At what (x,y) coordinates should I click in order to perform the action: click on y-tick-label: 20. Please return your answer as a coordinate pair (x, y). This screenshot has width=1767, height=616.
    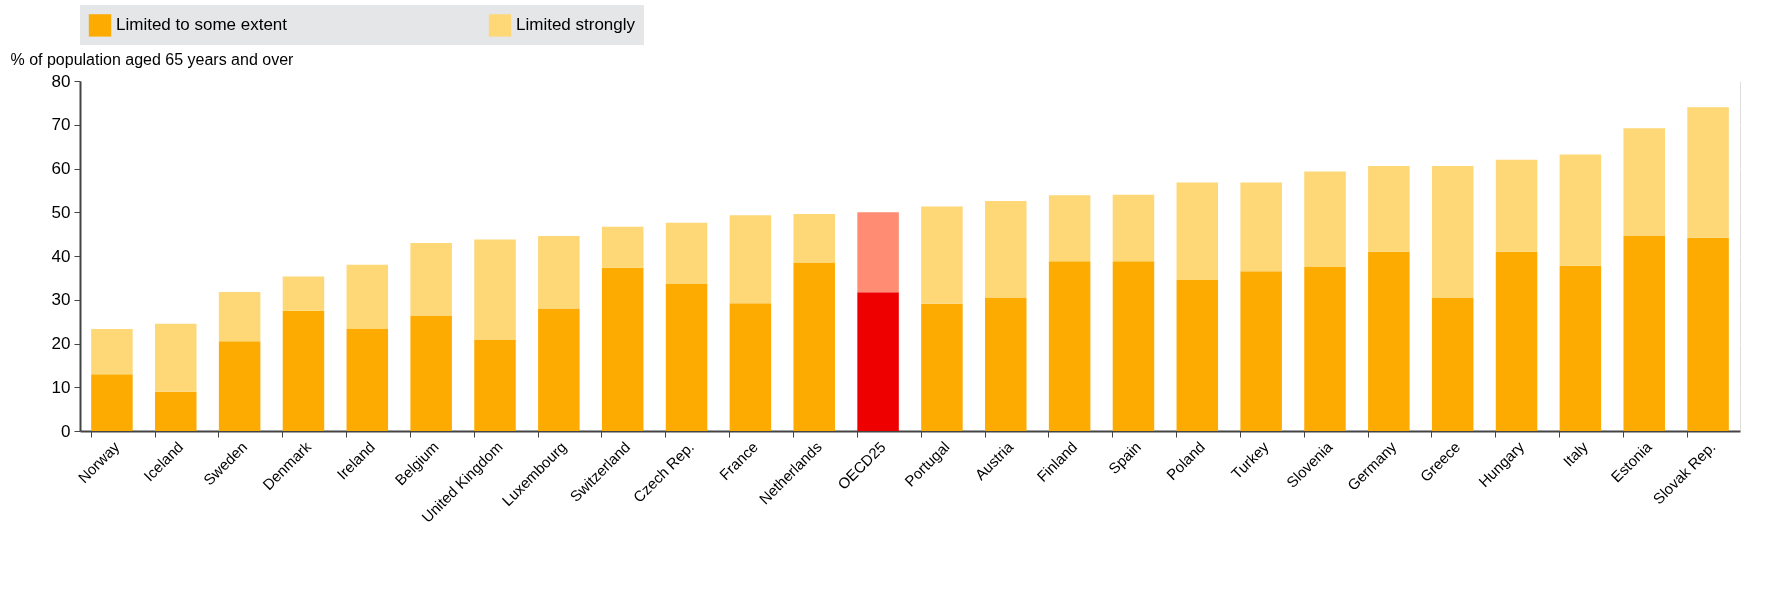
    Looking at the image, I should click on (61, 343).